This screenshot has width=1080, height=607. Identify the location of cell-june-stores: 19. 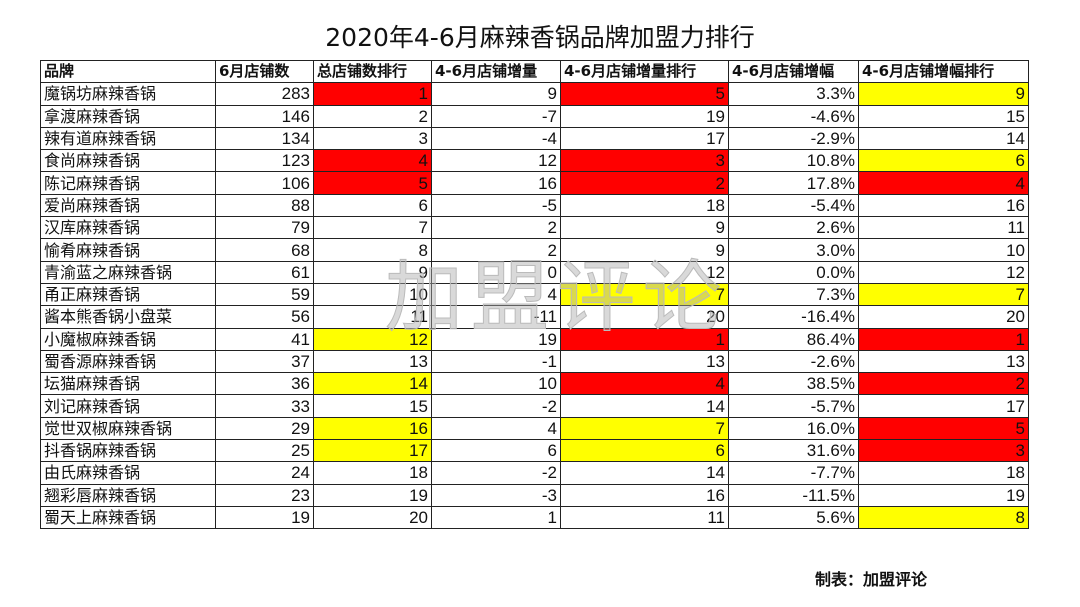
(264, 517).